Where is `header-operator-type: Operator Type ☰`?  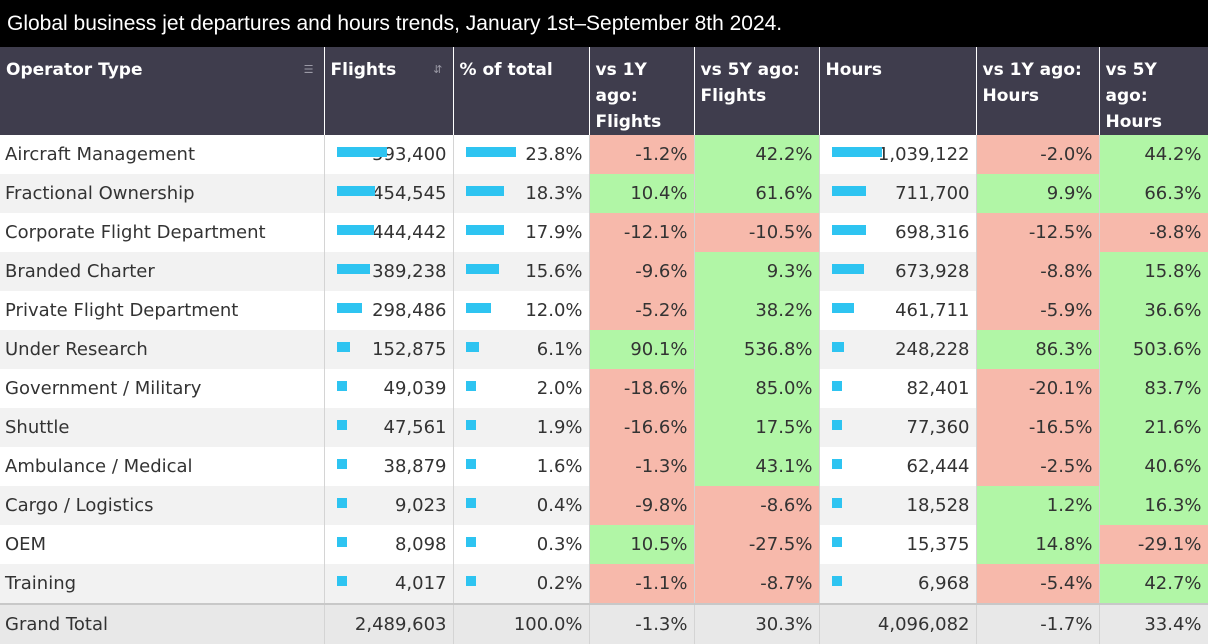 header-operator-type: Operator Type ☰ is located at coordinates (162, 91).